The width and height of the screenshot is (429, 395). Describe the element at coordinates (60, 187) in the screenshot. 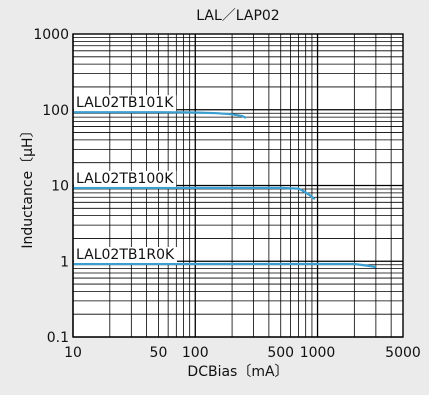

I see `y-tick-label: 10` at that location.